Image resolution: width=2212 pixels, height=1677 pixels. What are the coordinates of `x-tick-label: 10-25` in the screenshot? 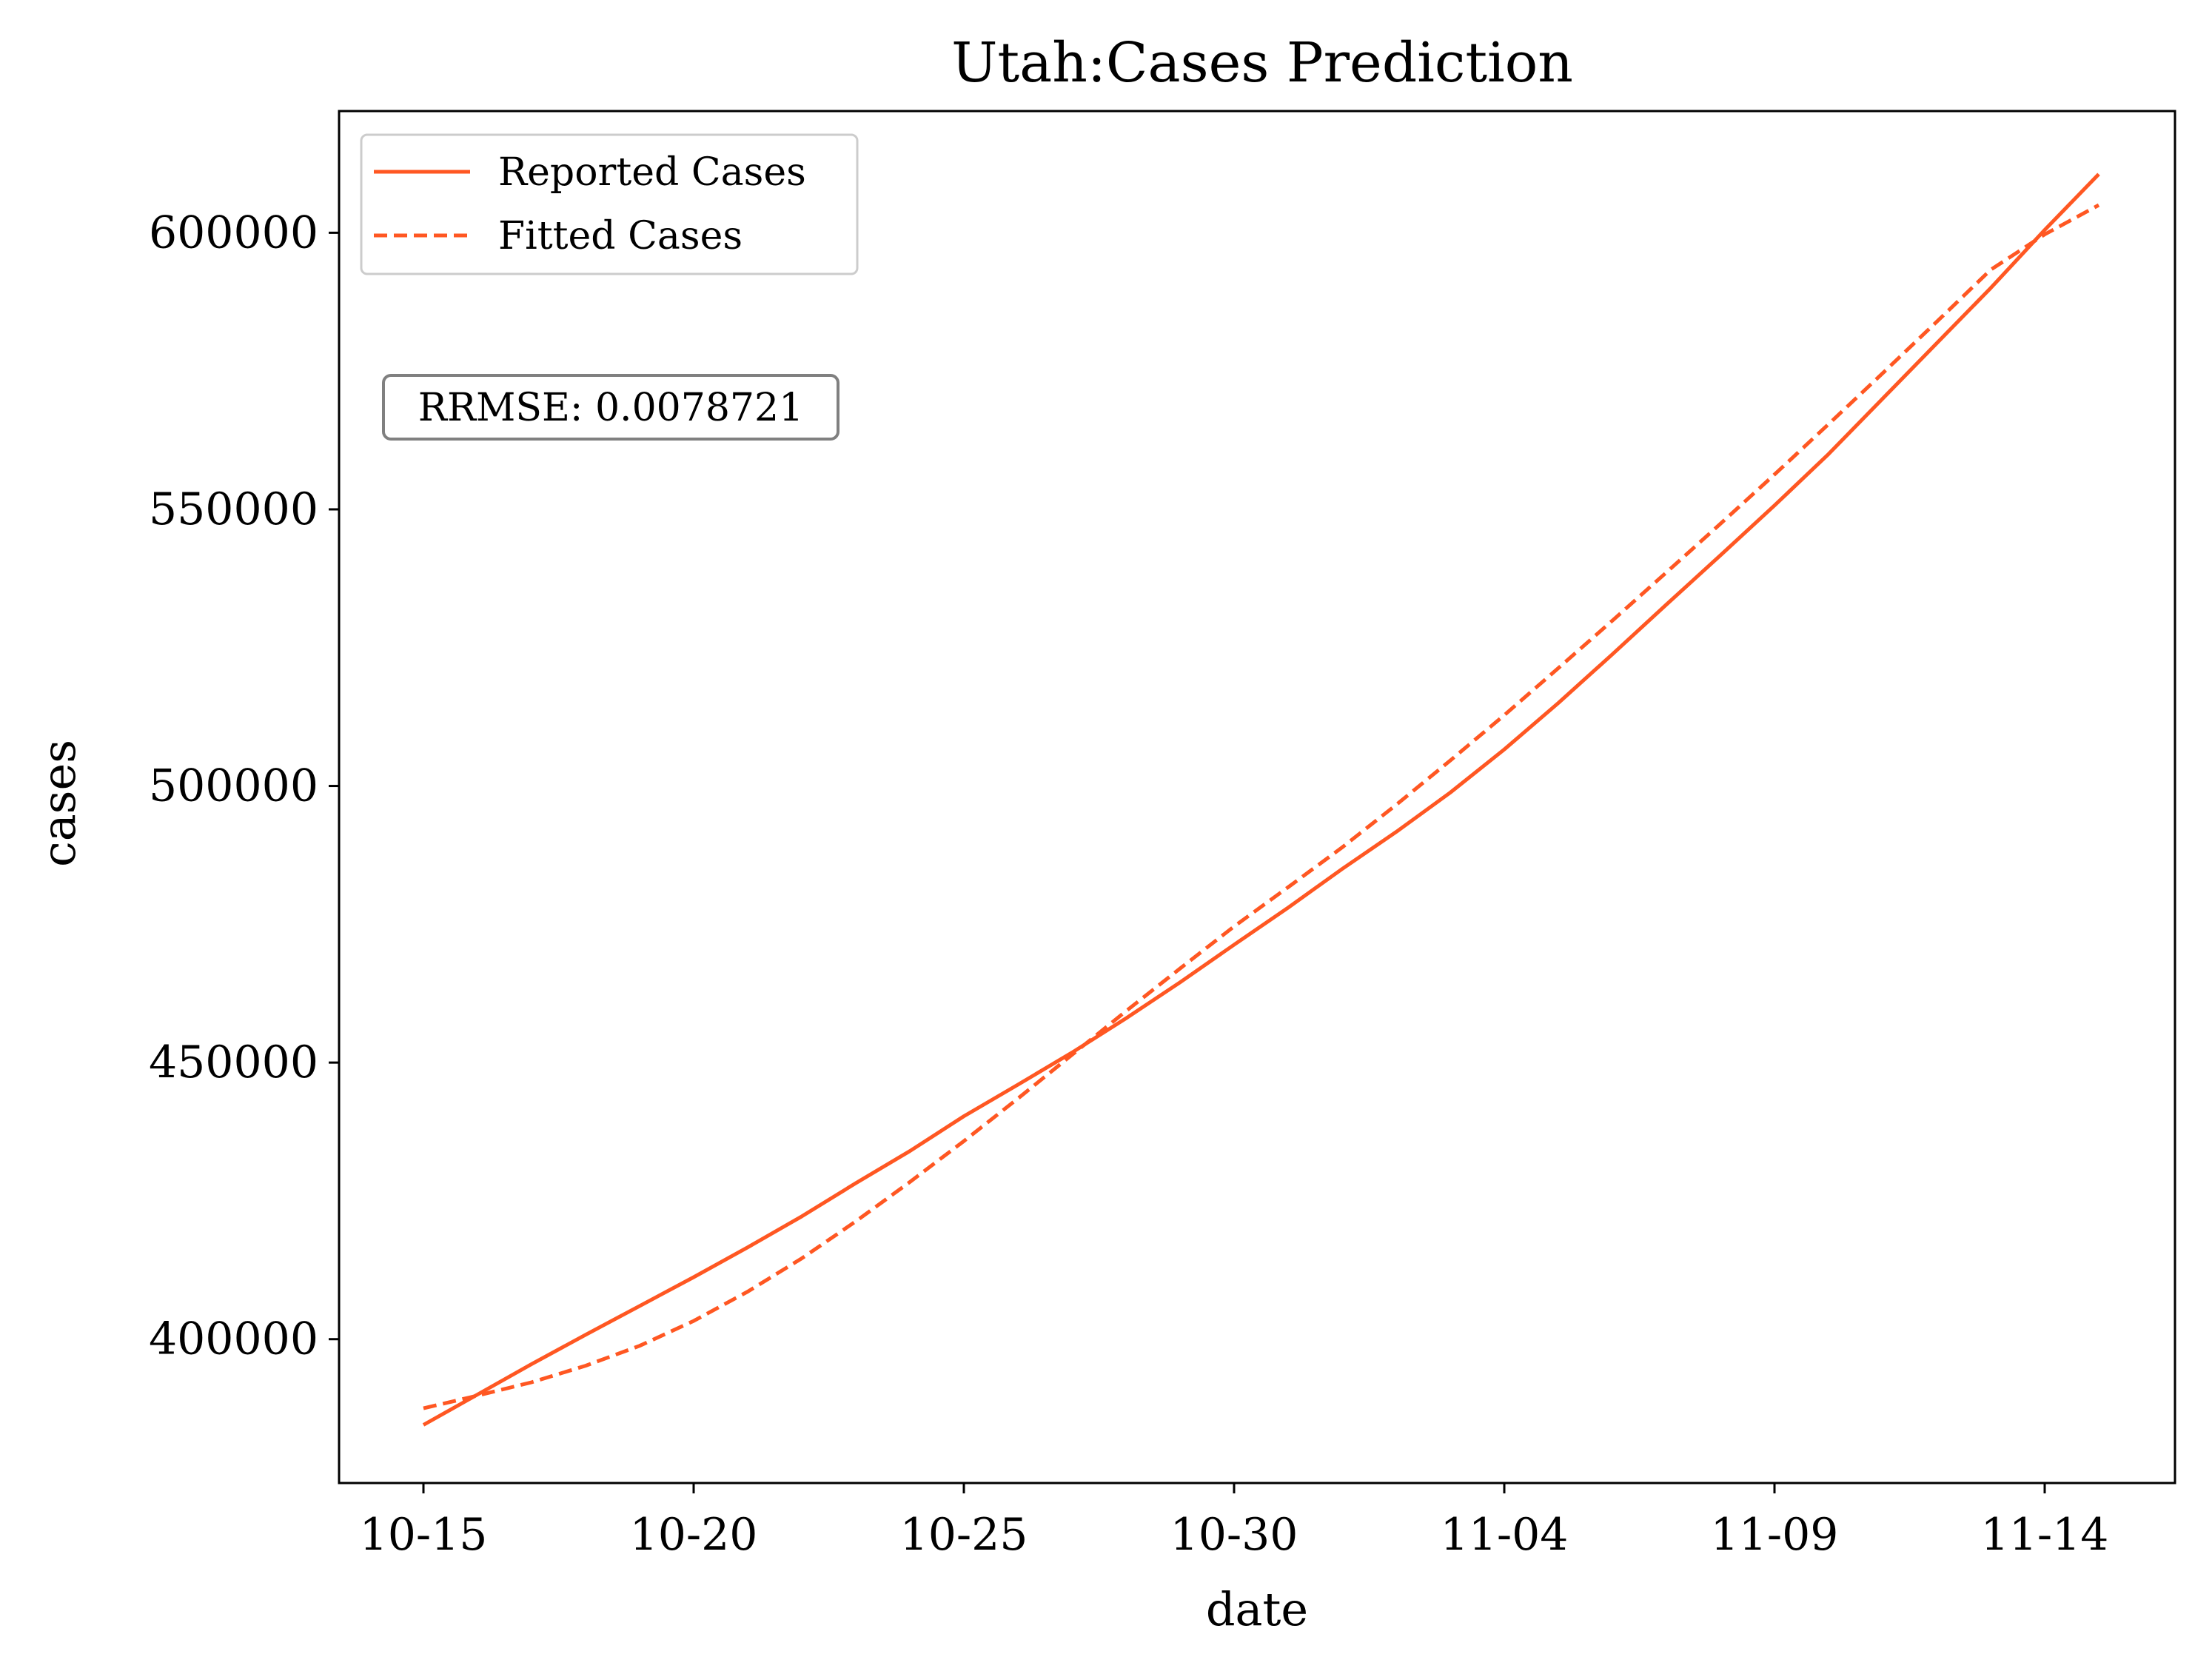 It's located at (964, 1535).